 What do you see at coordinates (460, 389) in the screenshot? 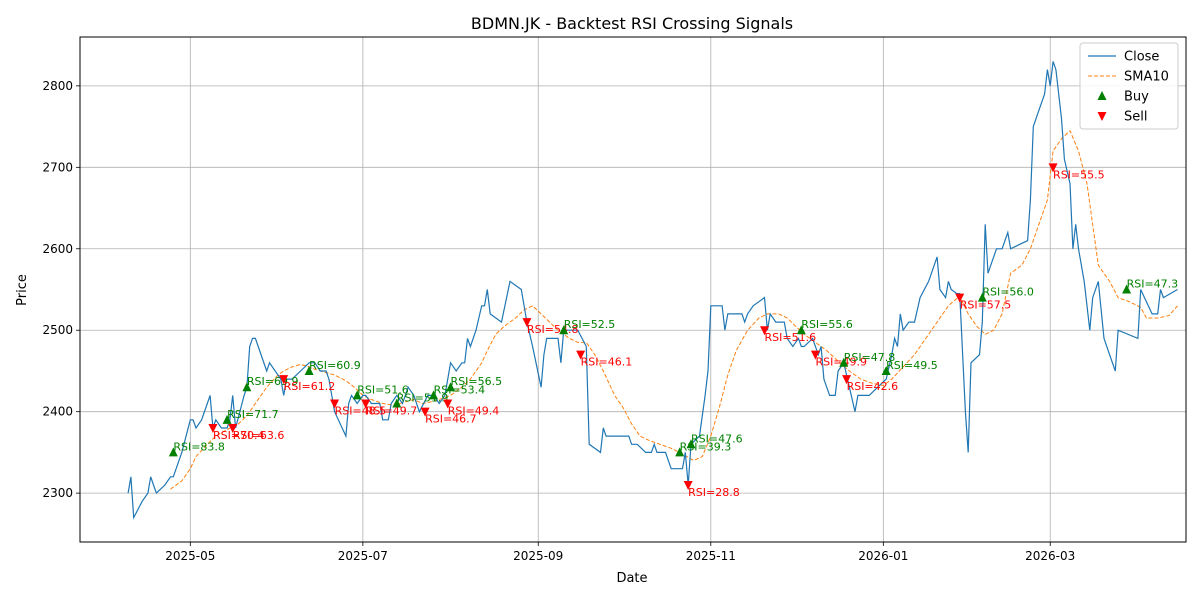
I see `buy-rsi-label: RSI=53.4` at bounding box center [460, 389].